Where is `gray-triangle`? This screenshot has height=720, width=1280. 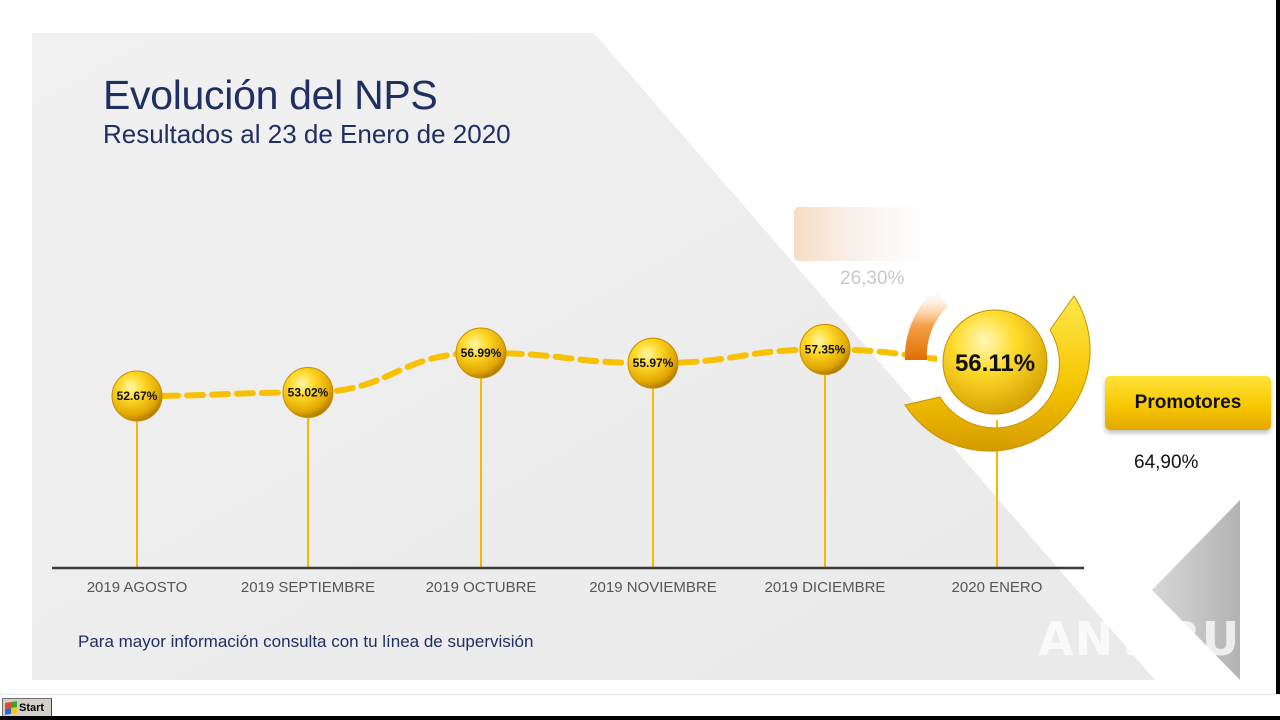
gray-triangle is located at coordinates (1196, 590).